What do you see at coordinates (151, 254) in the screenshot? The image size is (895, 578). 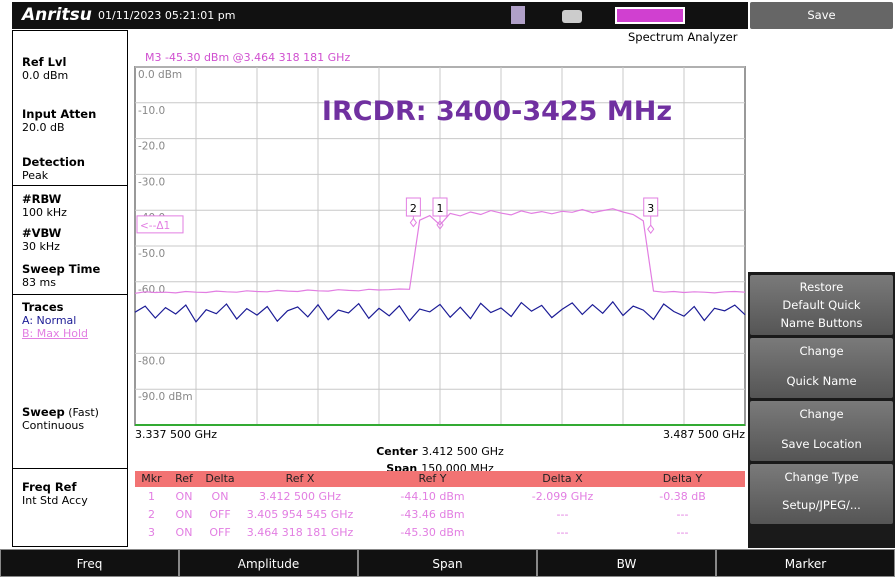 I see `y-tick-label: -50.0` at bounding box center [151, 254].